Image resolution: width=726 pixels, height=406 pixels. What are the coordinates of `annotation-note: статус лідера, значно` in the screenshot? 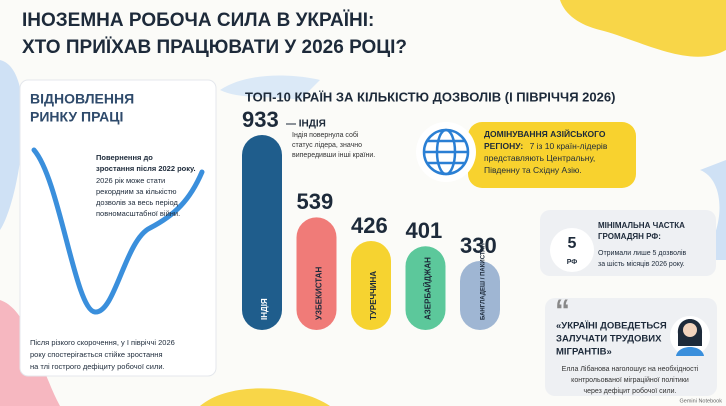 It's located at (327, 145).